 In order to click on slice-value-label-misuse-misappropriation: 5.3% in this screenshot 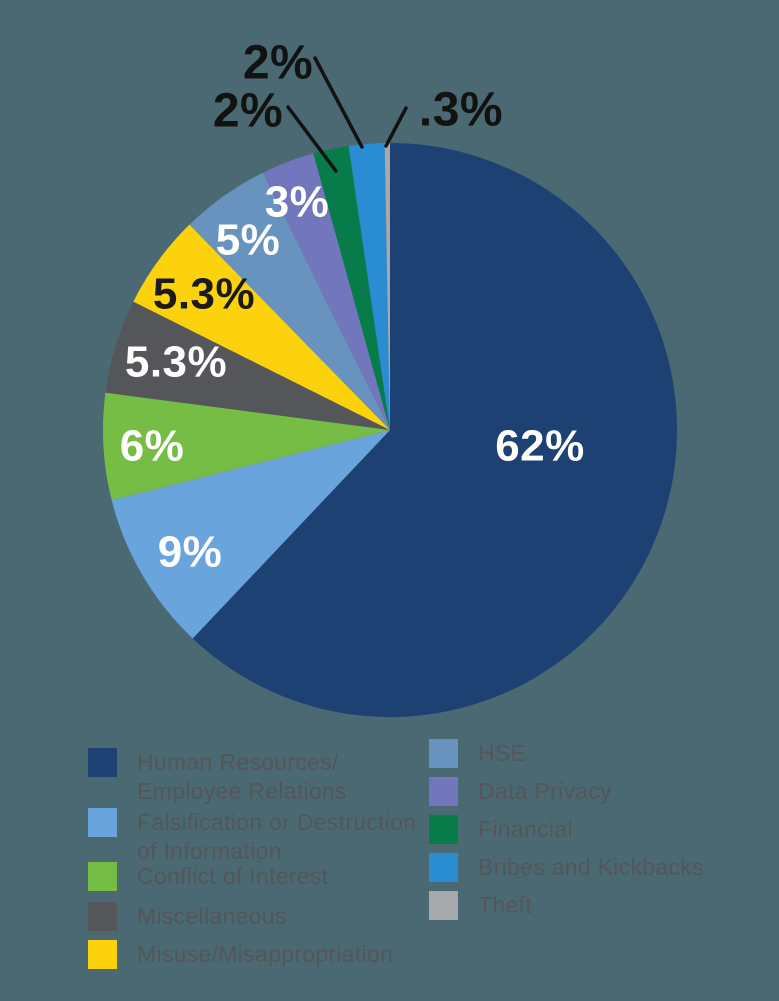, I will do `click(204, 294)`.